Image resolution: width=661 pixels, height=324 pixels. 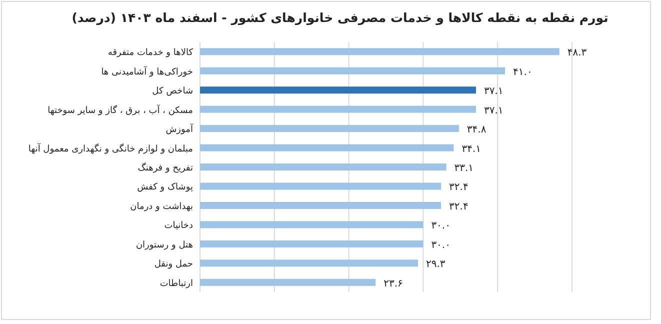 I want to click on y-tick-label: هتل و رستوران, so click(x=165, y=245).